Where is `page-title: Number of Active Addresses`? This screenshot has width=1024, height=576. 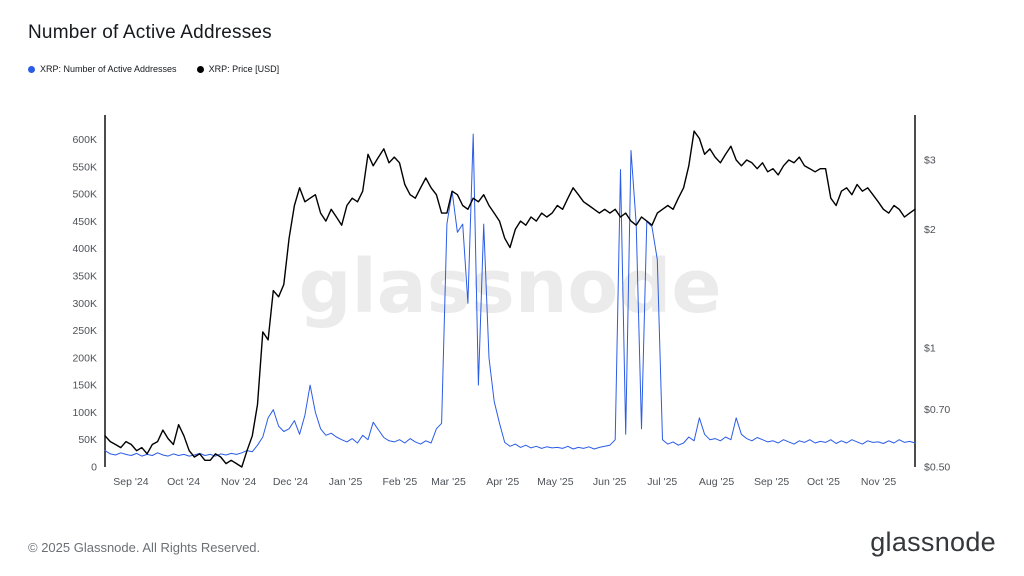
page-title: Number of Active Addresses is located at coordinates (150, 32).